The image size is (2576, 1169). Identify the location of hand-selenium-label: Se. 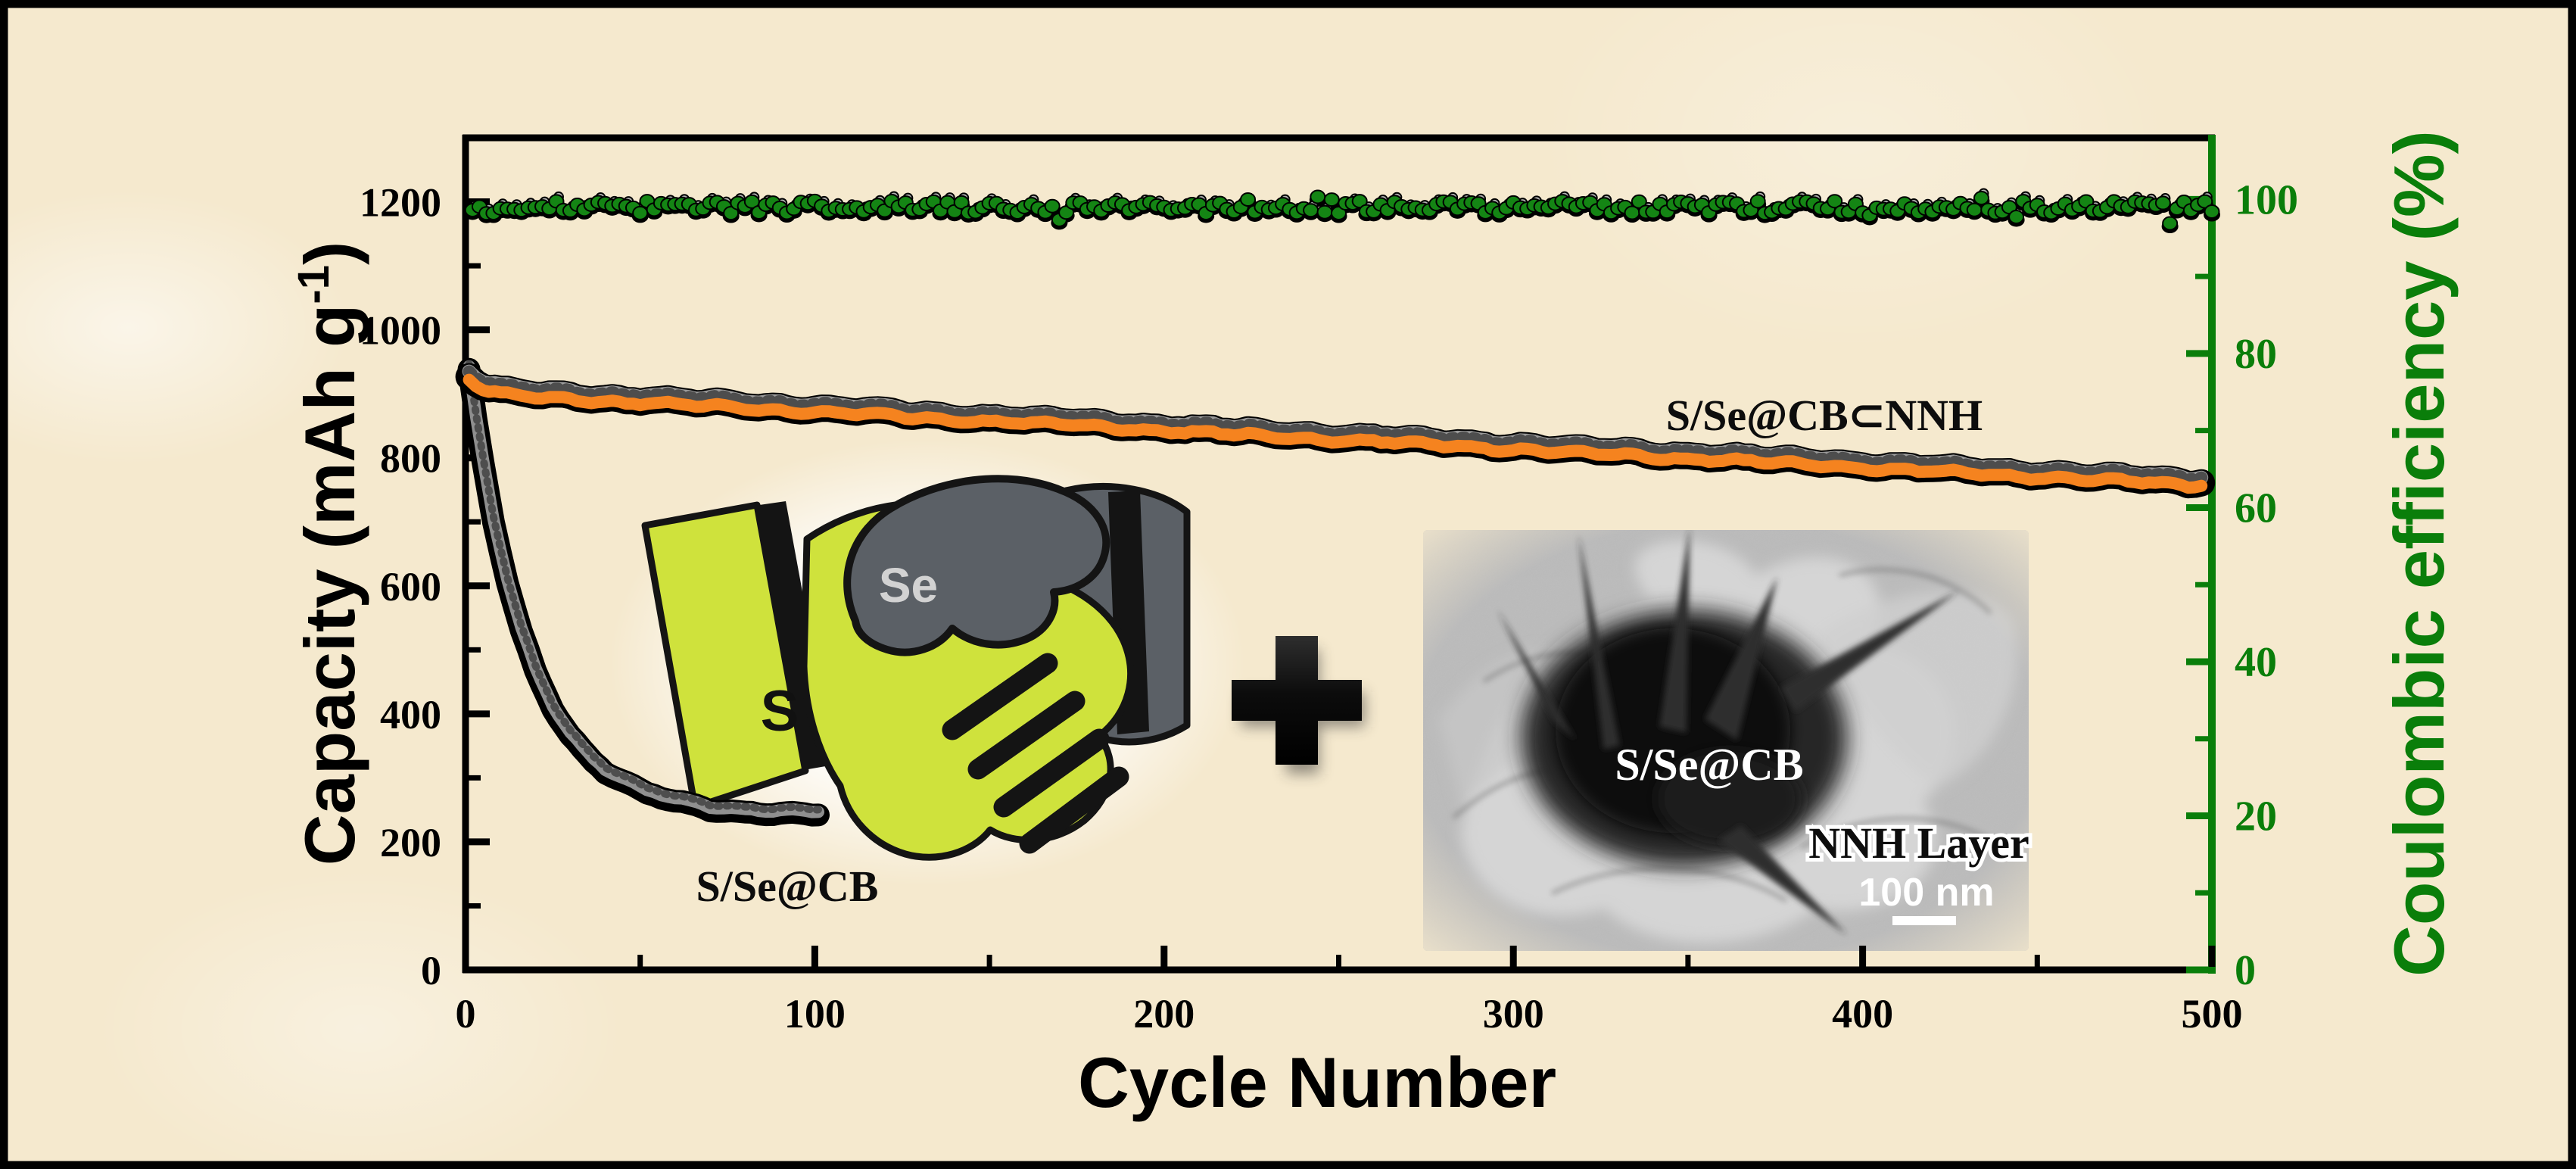
(908, 585).